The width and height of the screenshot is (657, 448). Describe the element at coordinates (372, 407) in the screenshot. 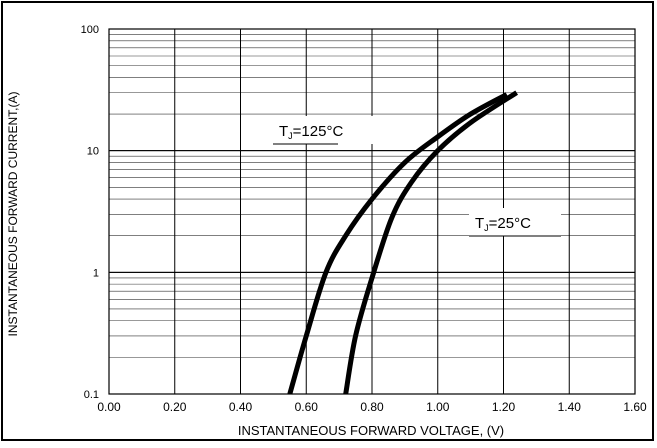

I see `x-tick-label: 0.80` at that location.